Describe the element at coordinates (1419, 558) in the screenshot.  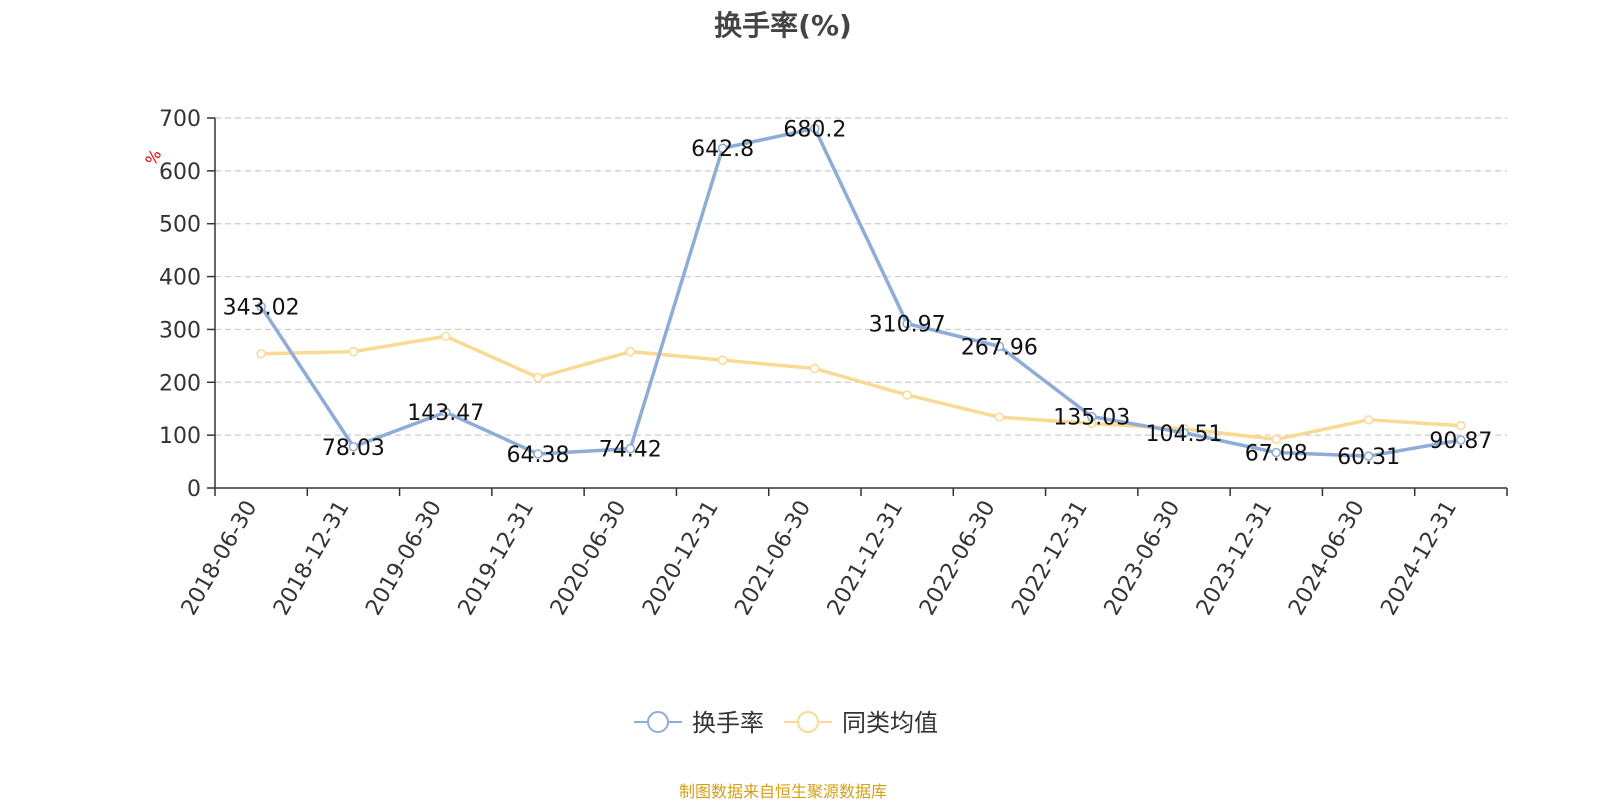
I see `x-tick-label: 2024-12-31` at that location.